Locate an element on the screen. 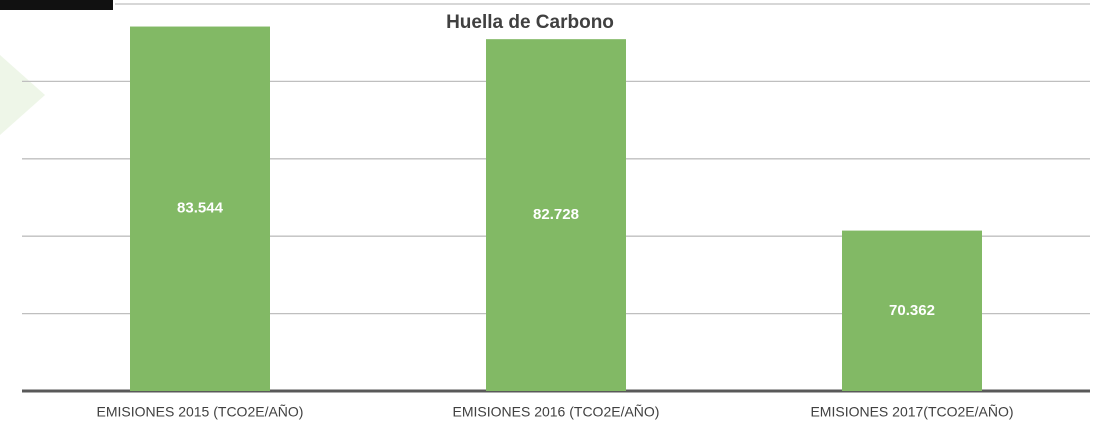  data-label: 82.728 is located at coordinates (556, 214).